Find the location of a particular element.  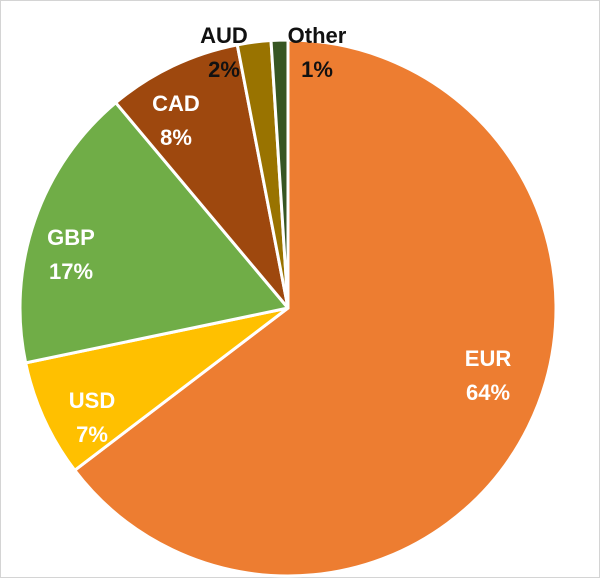

data-label-gbp: GBP 17% is located at coordinates (71, 254).